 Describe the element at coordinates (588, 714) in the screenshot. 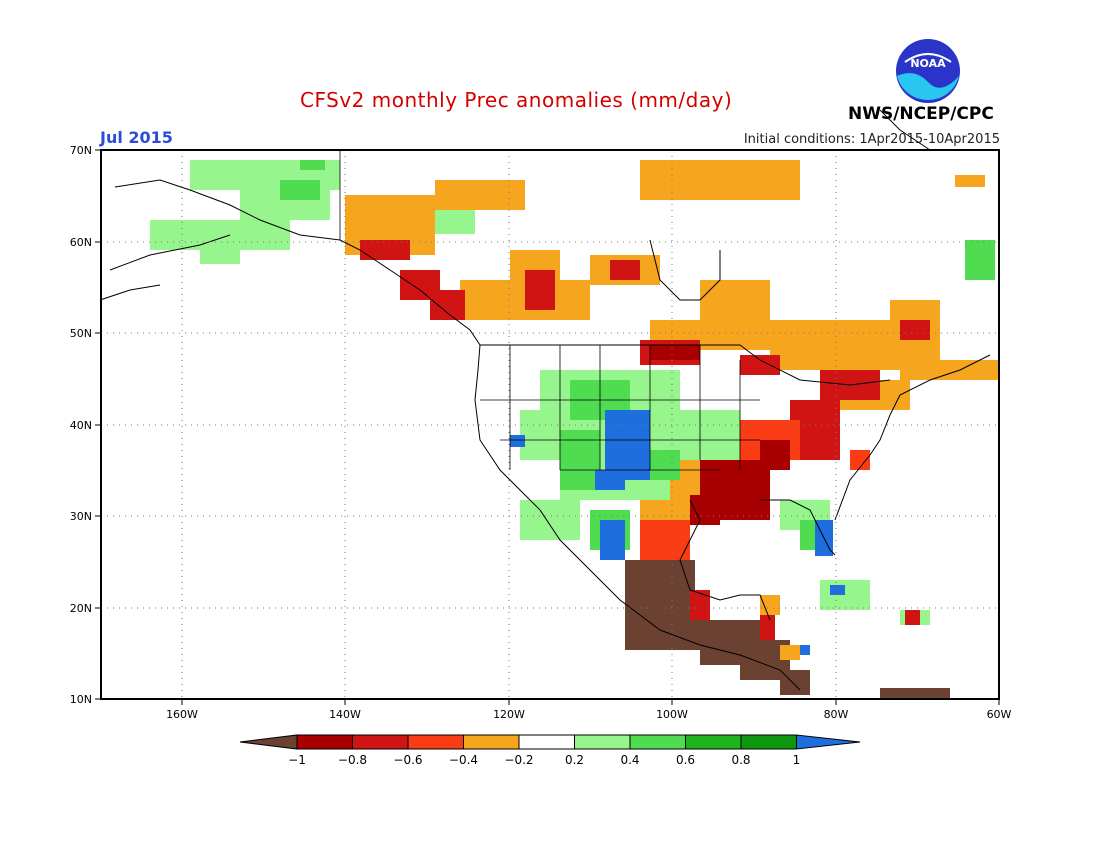

I see `lon-labels: 160W 140W 120W 100W 80W 60W` at that location.